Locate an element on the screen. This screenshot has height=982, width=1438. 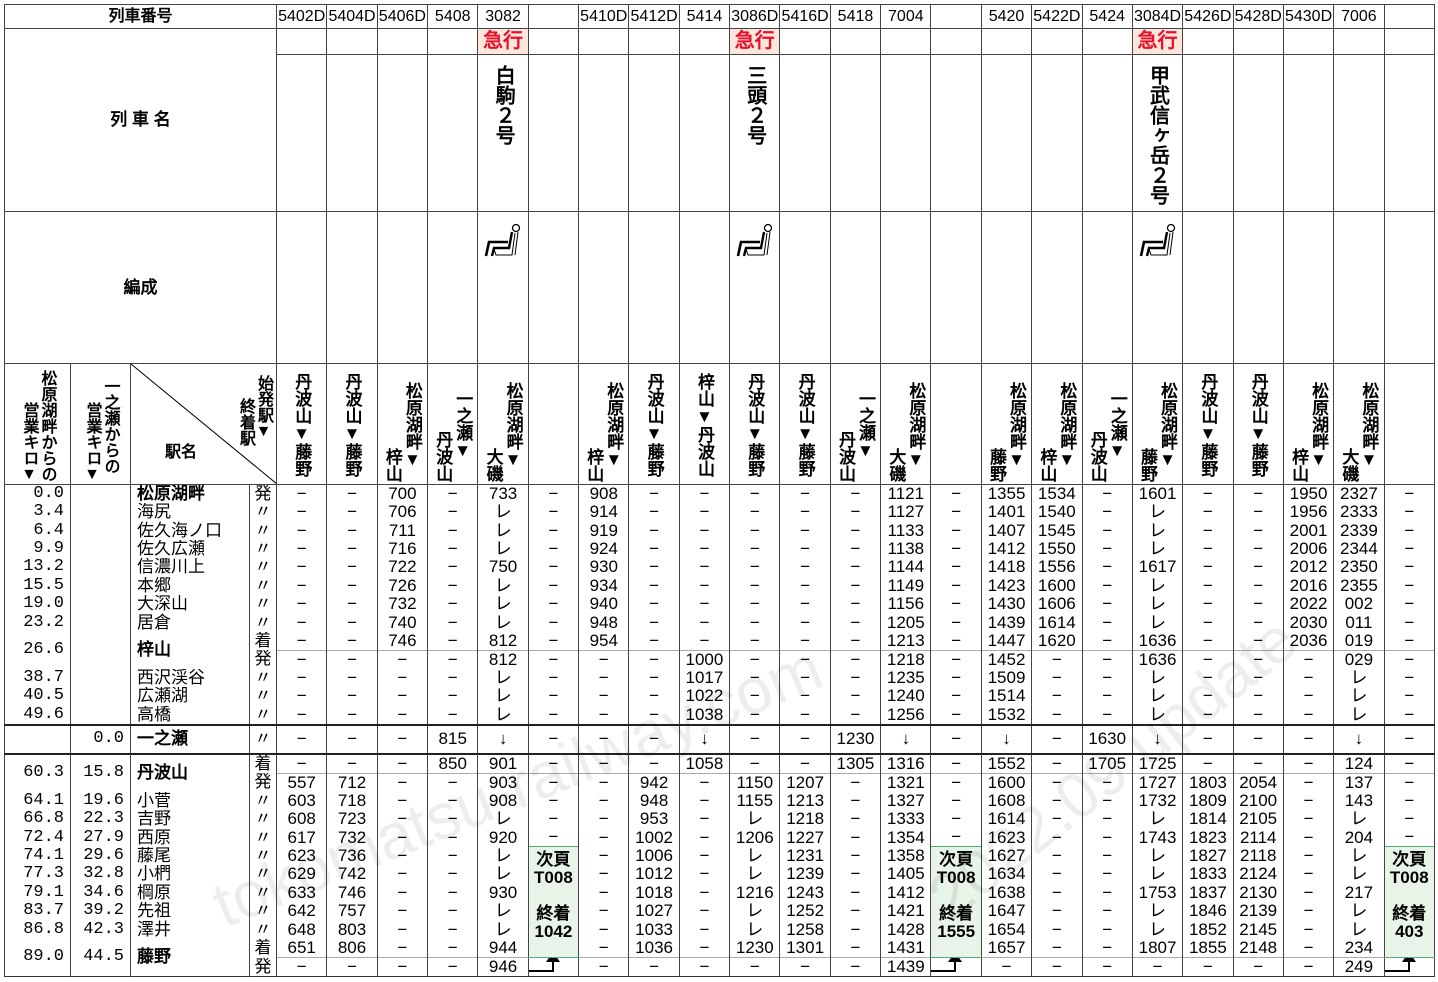
note-text: 終着 is located at coordinates (956, 914).